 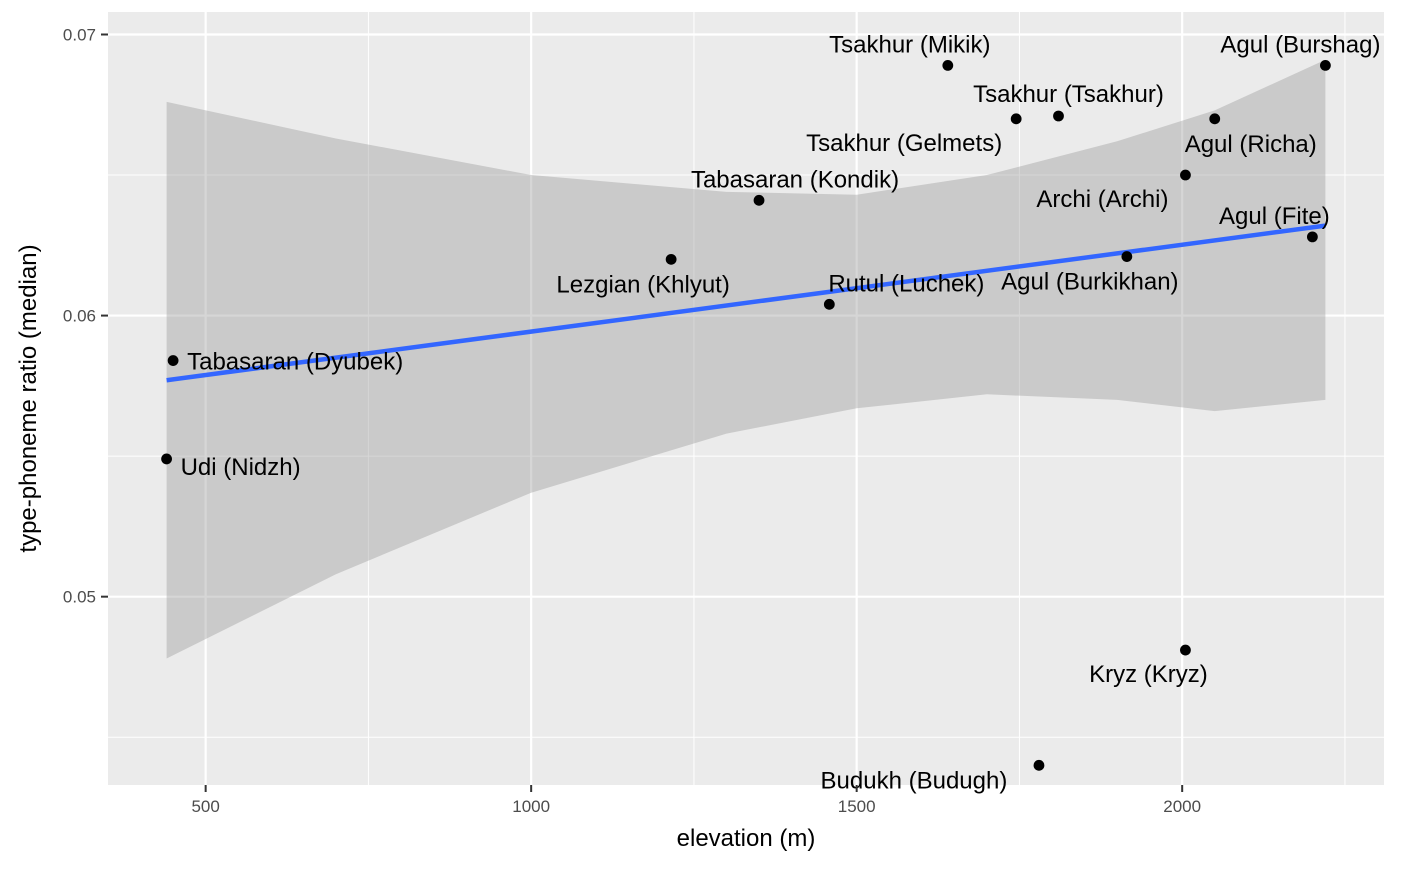 What do you see at coordinates (79, 597) in the screenshot?
I see `y-tick-label: 0.05` at bounding box center [79, 597].